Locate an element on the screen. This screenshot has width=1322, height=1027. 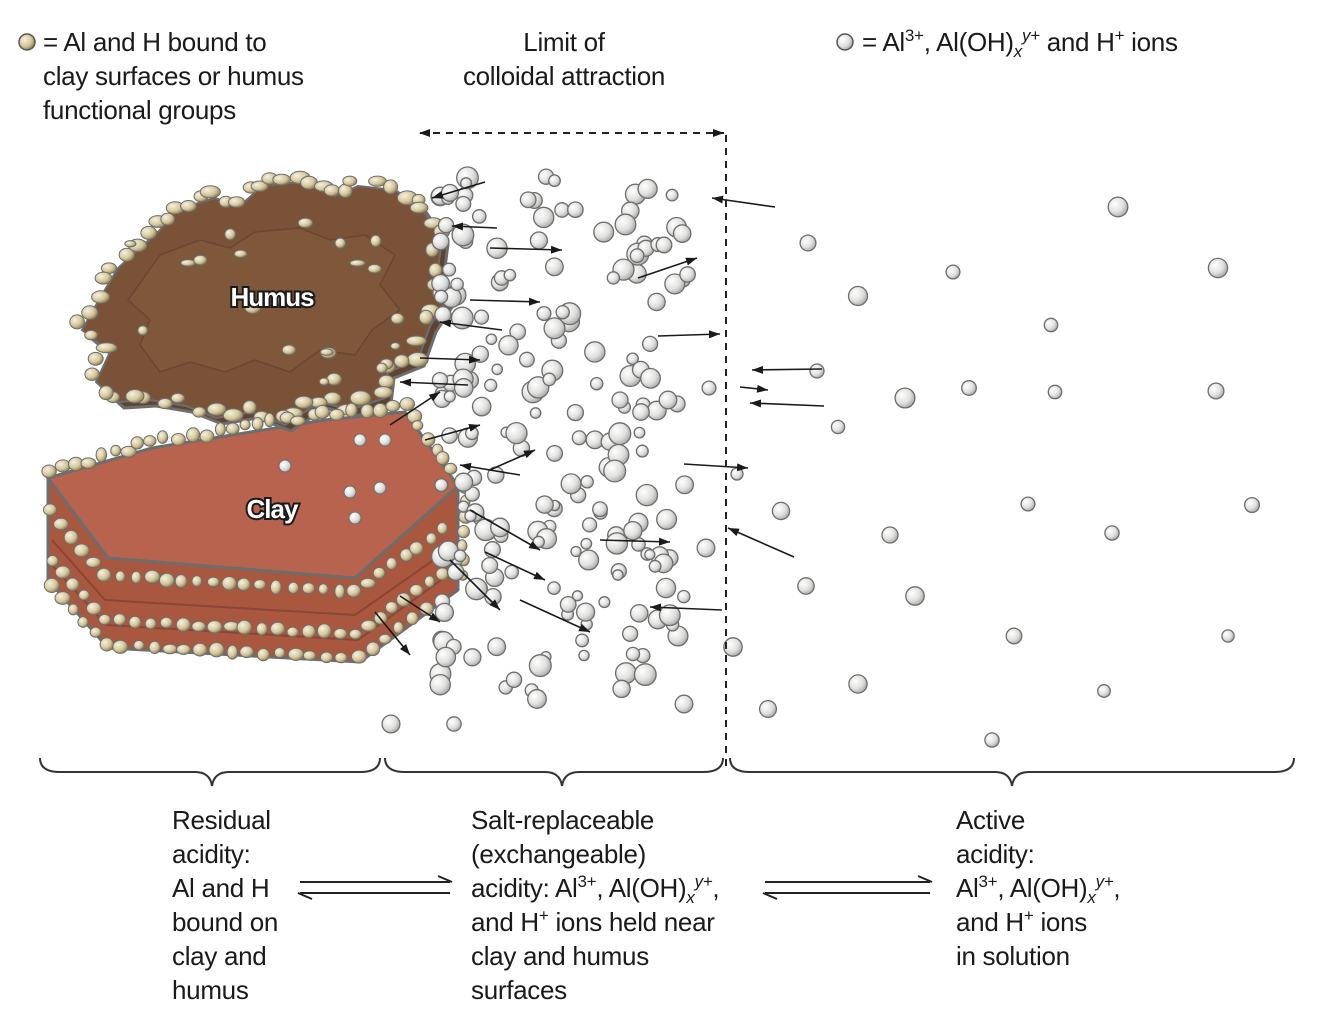
salt-sub: x is located at coordinates (690, 897).